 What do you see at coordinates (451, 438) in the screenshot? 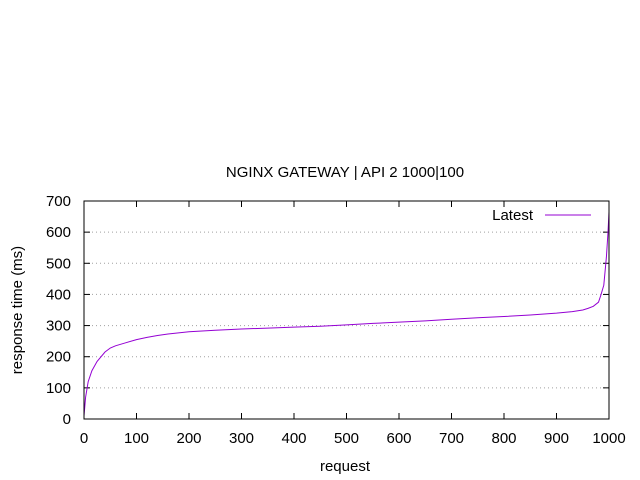
I see `x-tick-label: 700` at bounding box center [451, 438].